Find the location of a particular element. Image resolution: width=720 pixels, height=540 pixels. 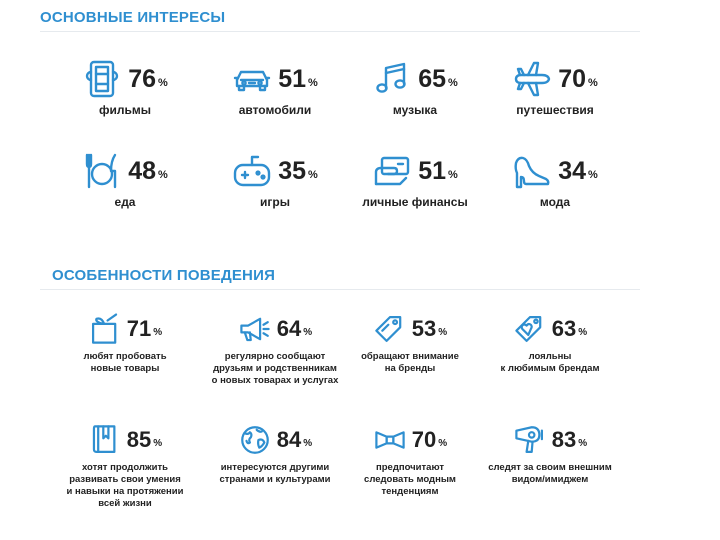

plate-fork-knife-icon is located at coordinates (102, 171).